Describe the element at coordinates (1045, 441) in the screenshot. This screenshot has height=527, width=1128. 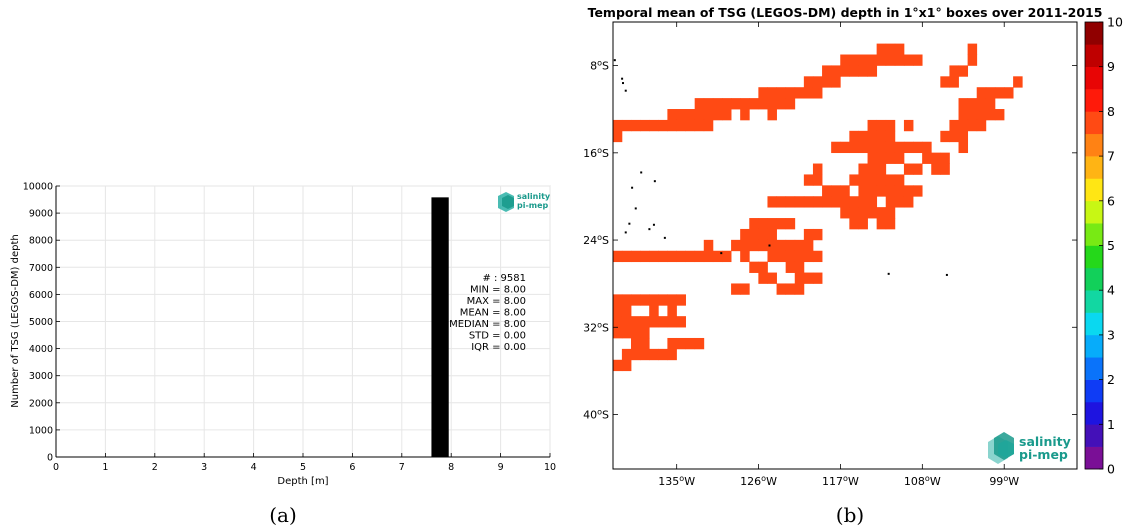
I see `salinity-logo-line1: salinity` at that location.